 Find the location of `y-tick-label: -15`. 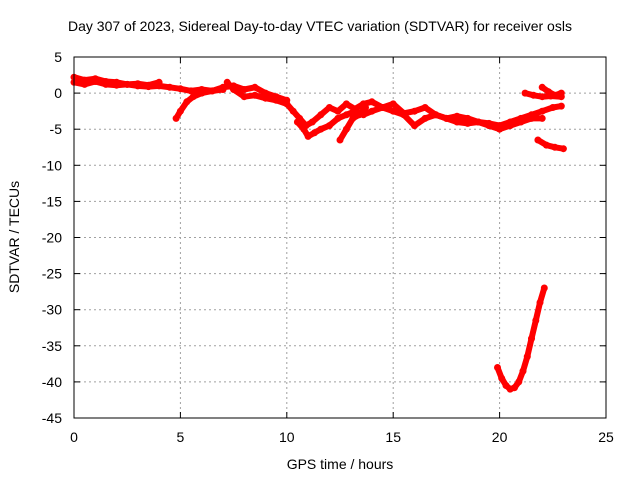

y-tick-label: -15 is located at coordinates (52, 201).